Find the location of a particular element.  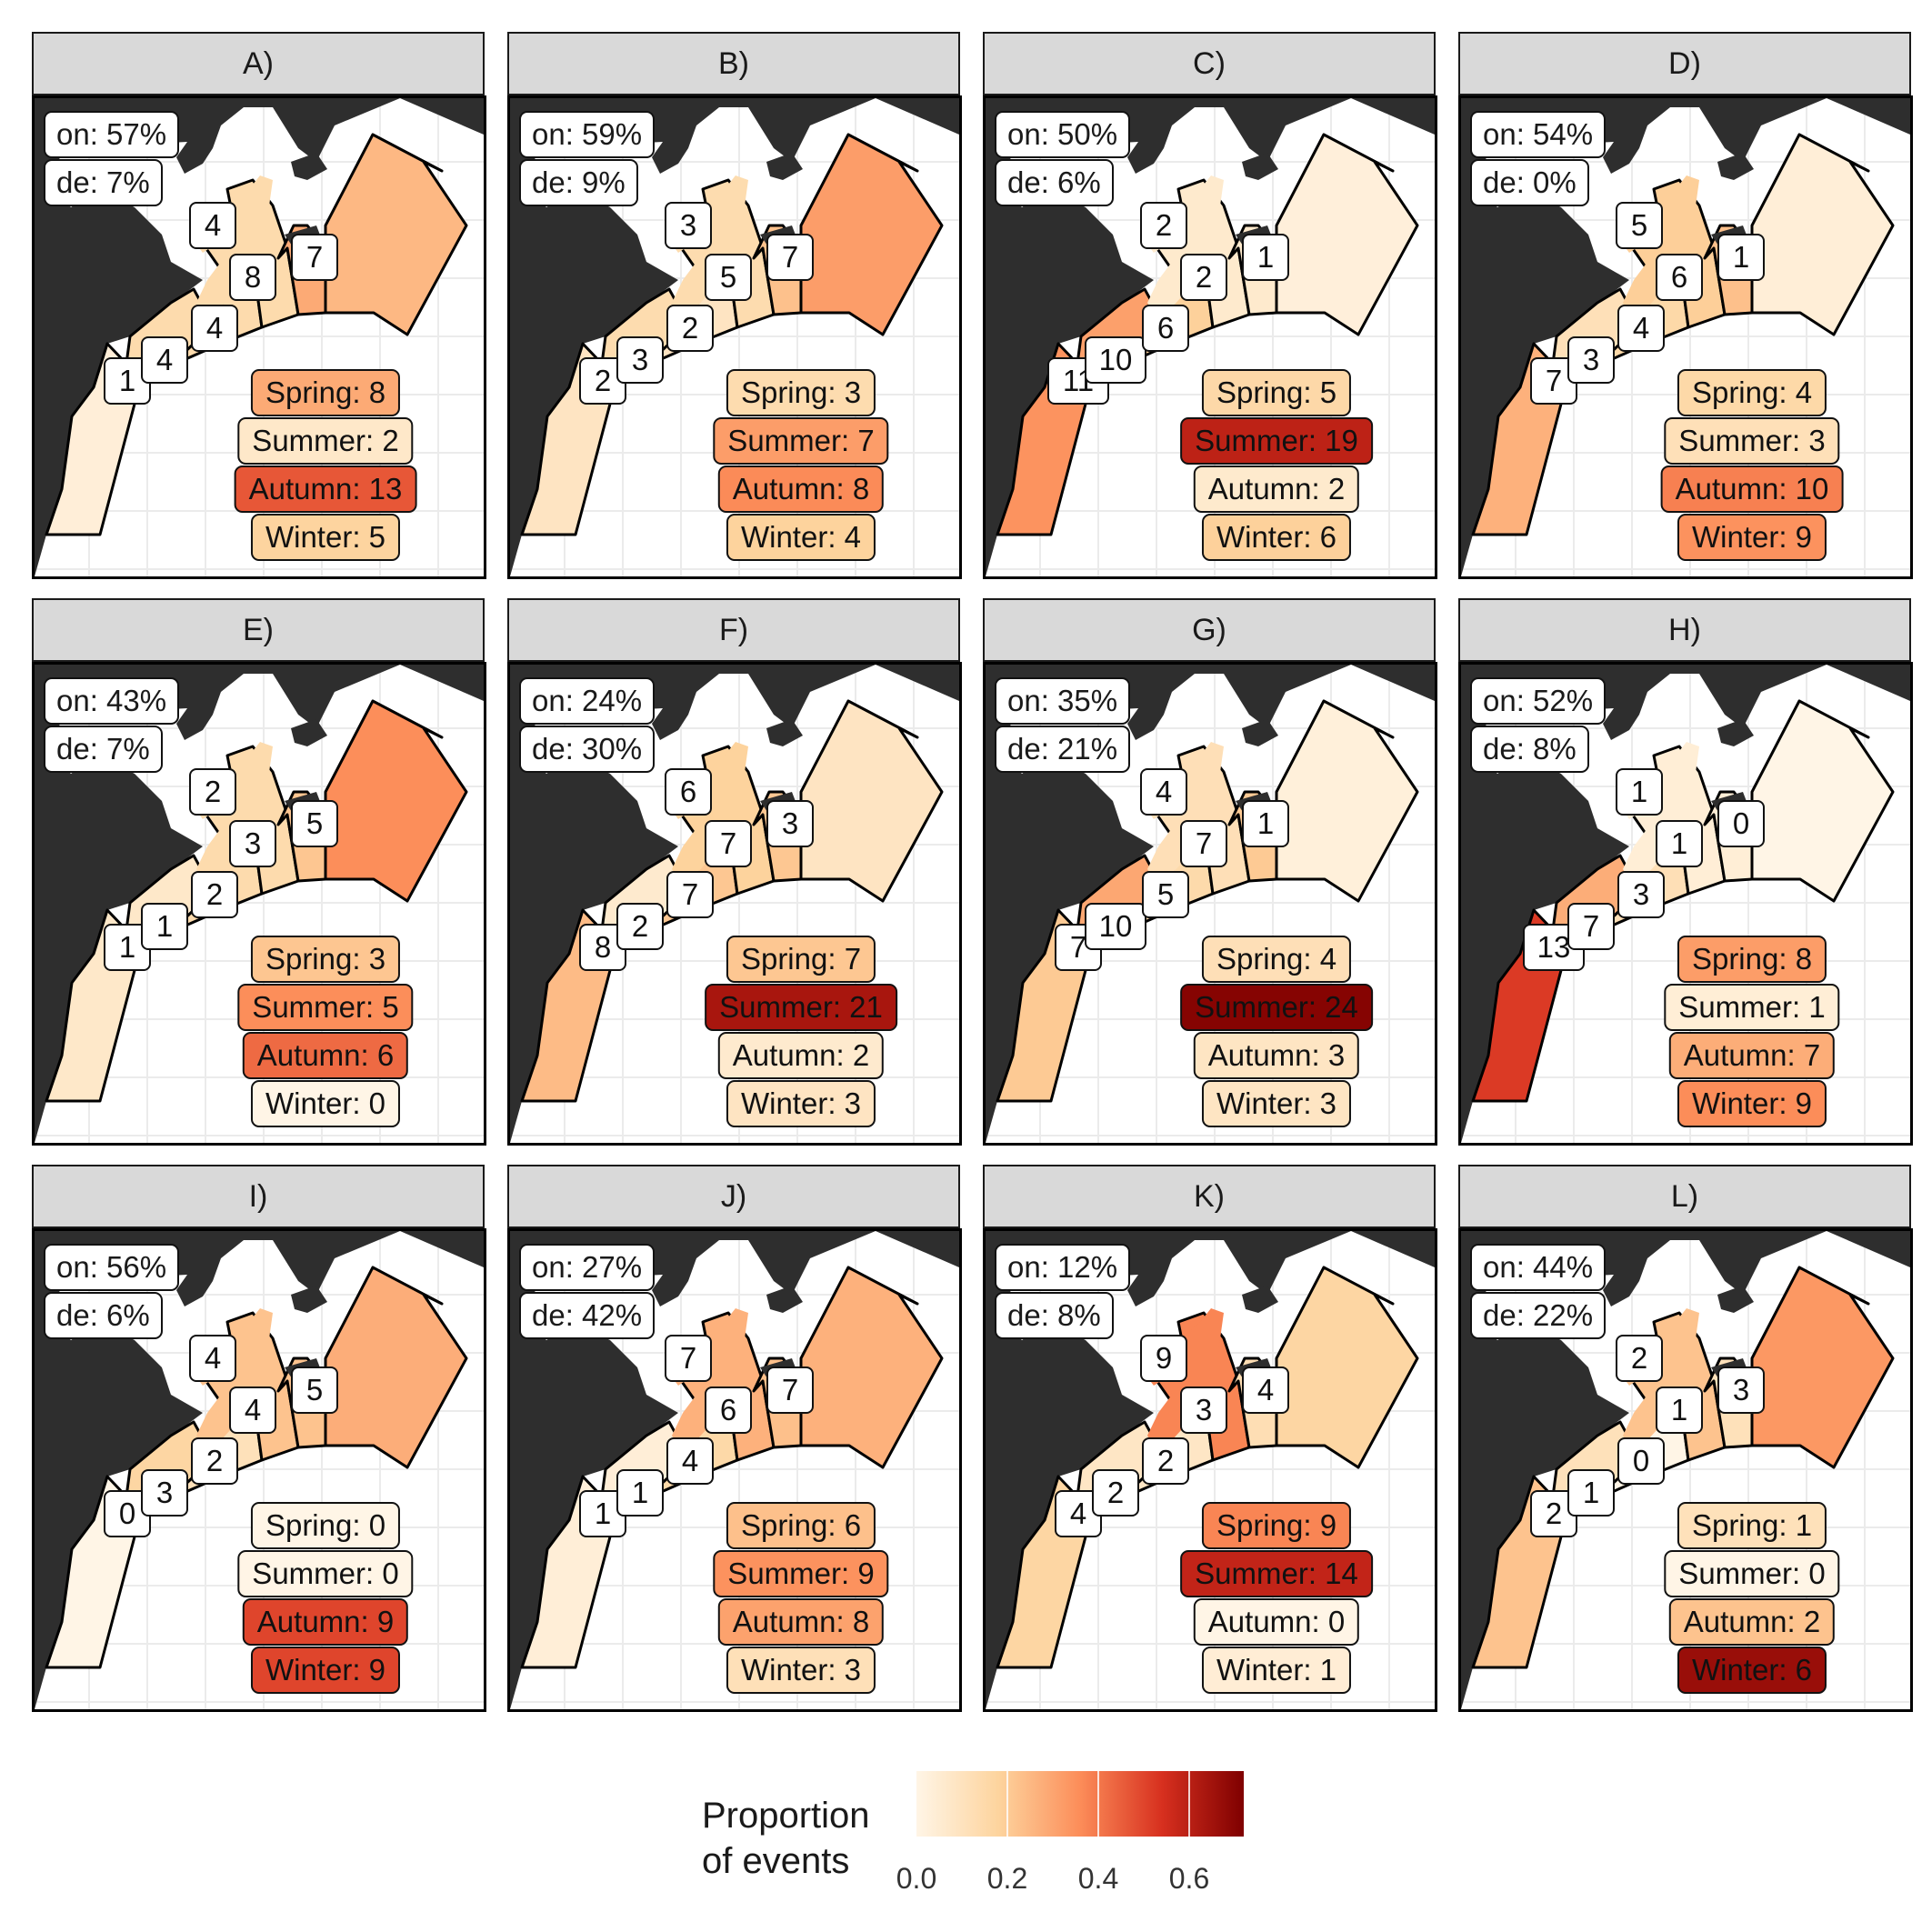

season-count: 5 is located at coordinates (390, 1007).